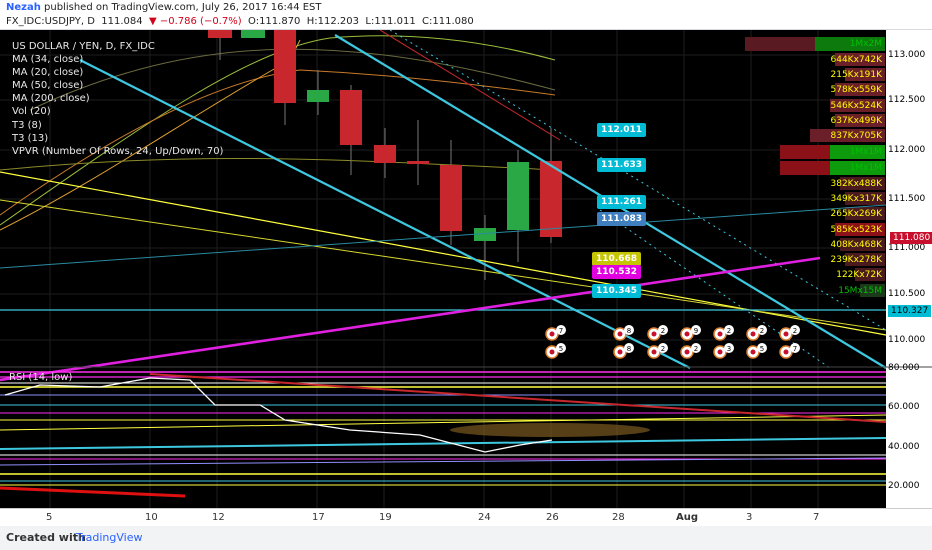  Describe the element at coordinates (83, 46) in the screenshot. I see `legend-item: US DOLLAR / YEN, D, FX_IDC` at that location.